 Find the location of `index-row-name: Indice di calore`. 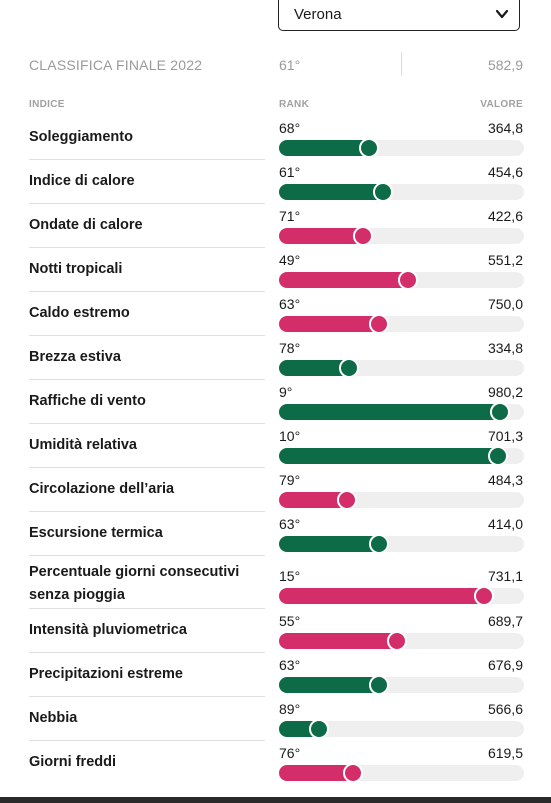

index-row-name: Indice di calore is located at coordinates (82, 181).